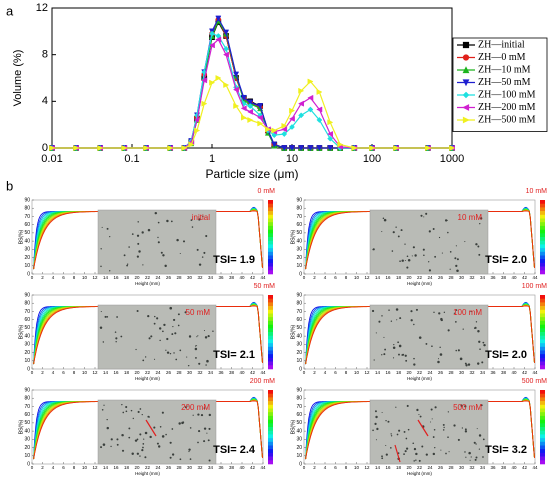  I want to click on x-tick-label: 36, so click(221, 372).